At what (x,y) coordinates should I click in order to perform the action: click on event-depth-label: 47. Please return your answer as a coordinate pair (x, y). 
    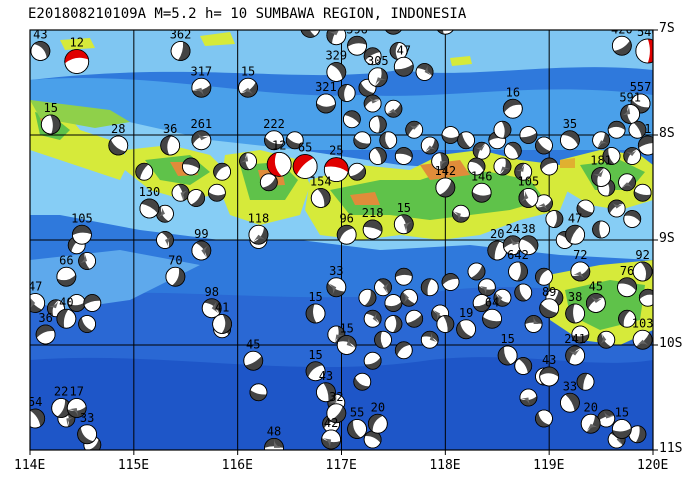
    Looking at the image, I should click on (575, 218).